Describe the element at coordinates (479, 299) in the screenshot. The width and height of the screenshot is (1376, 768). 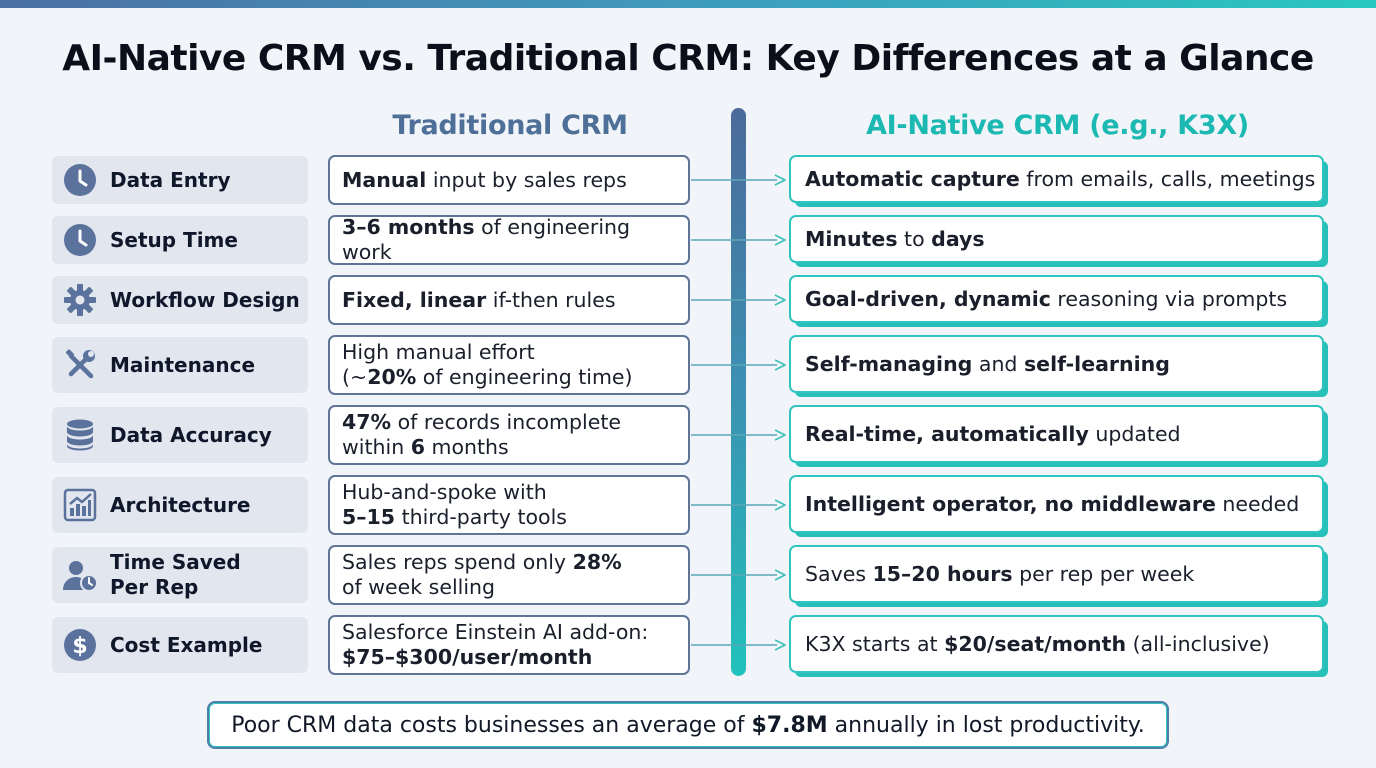
I see `traditional-cell-text: Fixed, linear if-then rules` at that location.